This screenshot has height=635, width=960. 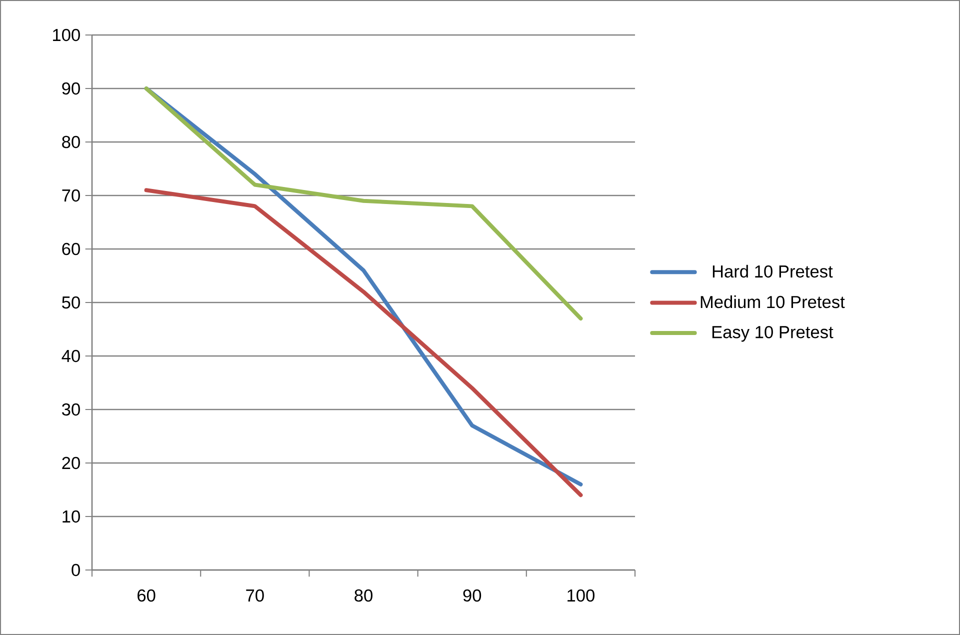 I want to click on x-tick-label: 100, so click(x=581, y=595).